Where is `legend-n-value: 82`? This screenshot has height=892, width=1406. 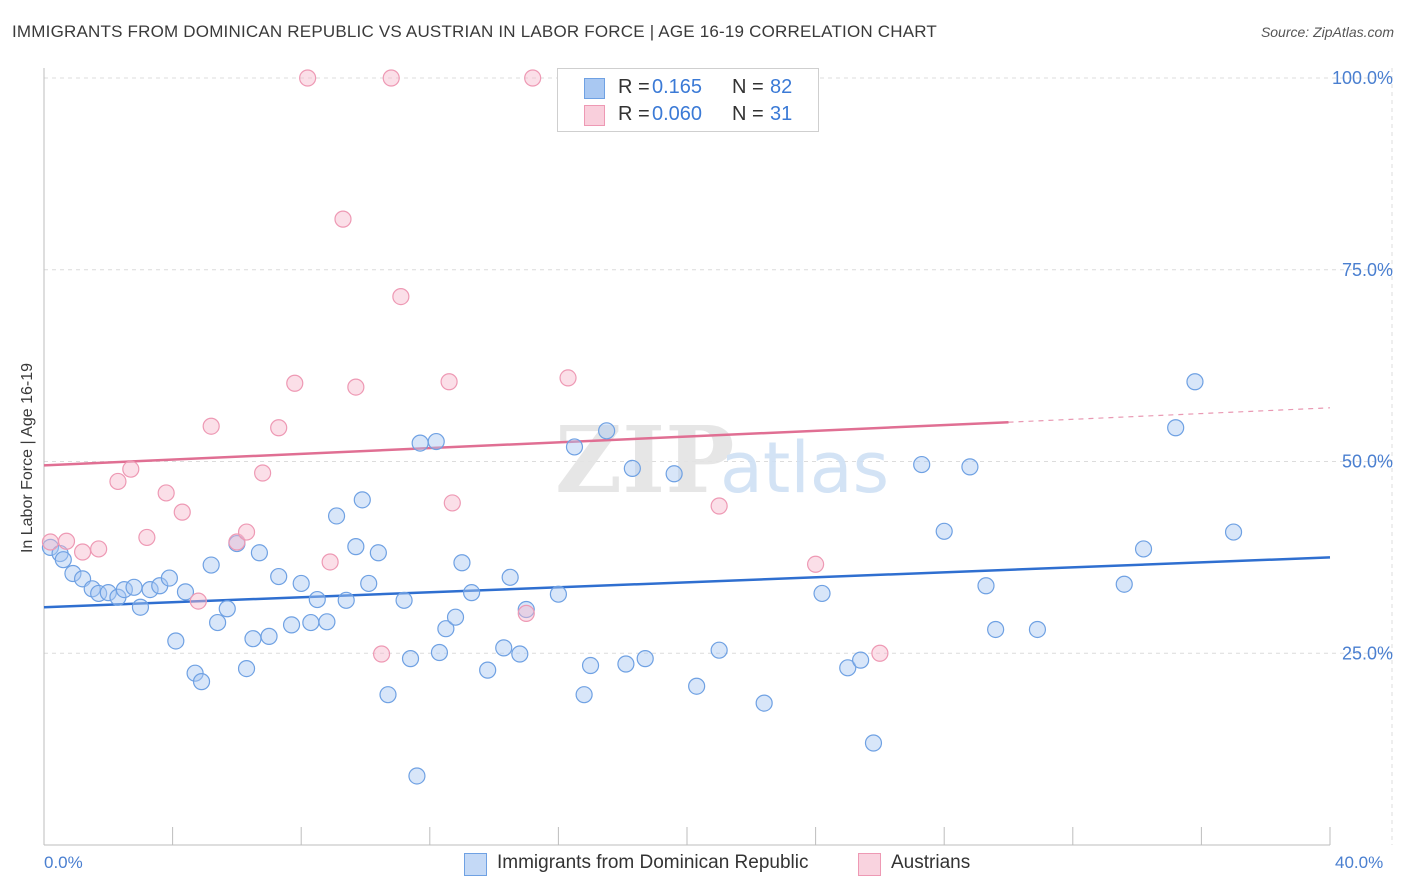 legend-n-value: 82 is located at coordinates (781, 87).